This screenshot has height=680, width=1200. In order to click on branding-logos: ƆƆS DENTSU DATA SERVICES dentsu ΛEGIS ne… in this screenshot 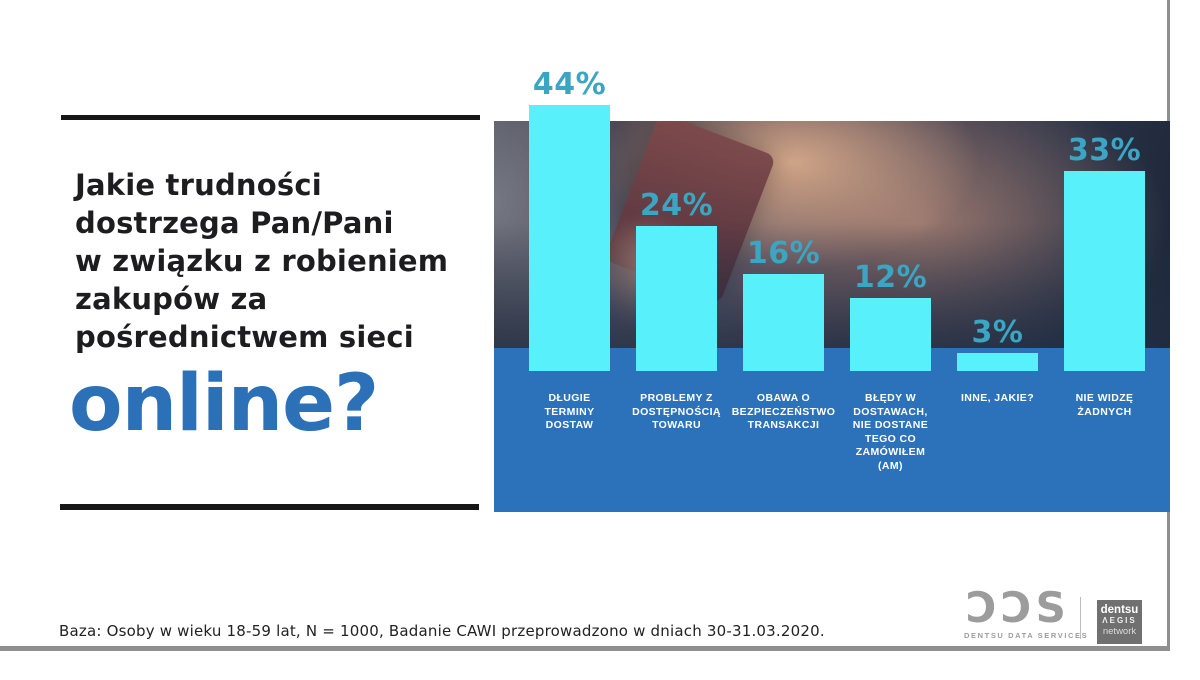, I will do `click(1055, 616)`.